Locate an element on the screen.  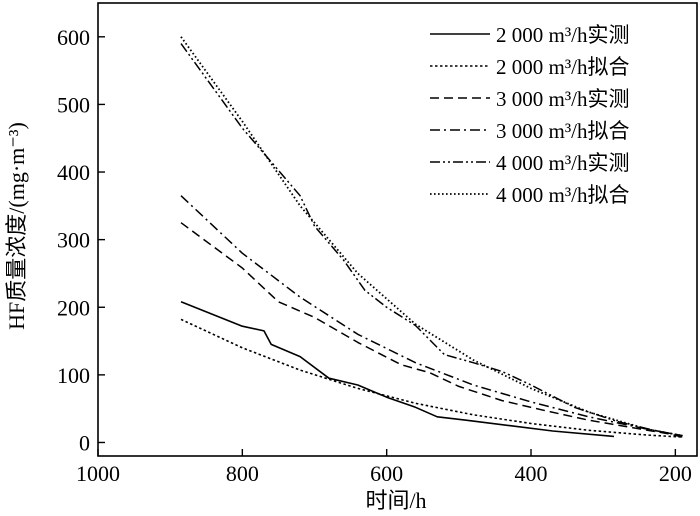
y-axis-title: HF质量浓度/(mg·m⁻³) is located at coordinates (16, 226).